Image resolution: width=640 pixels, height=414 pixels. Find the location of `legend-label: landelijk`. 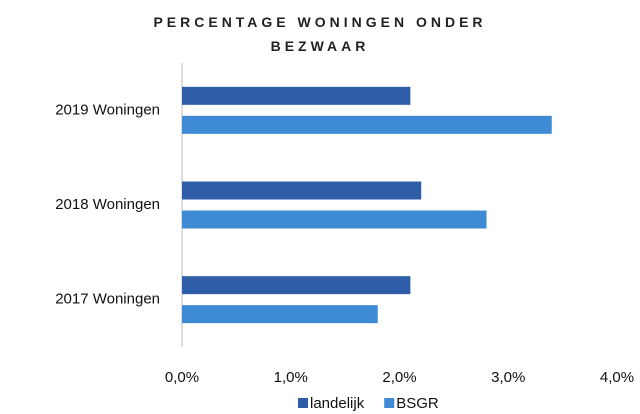

legend-label: landelijk is located at coordinates (337, 403).